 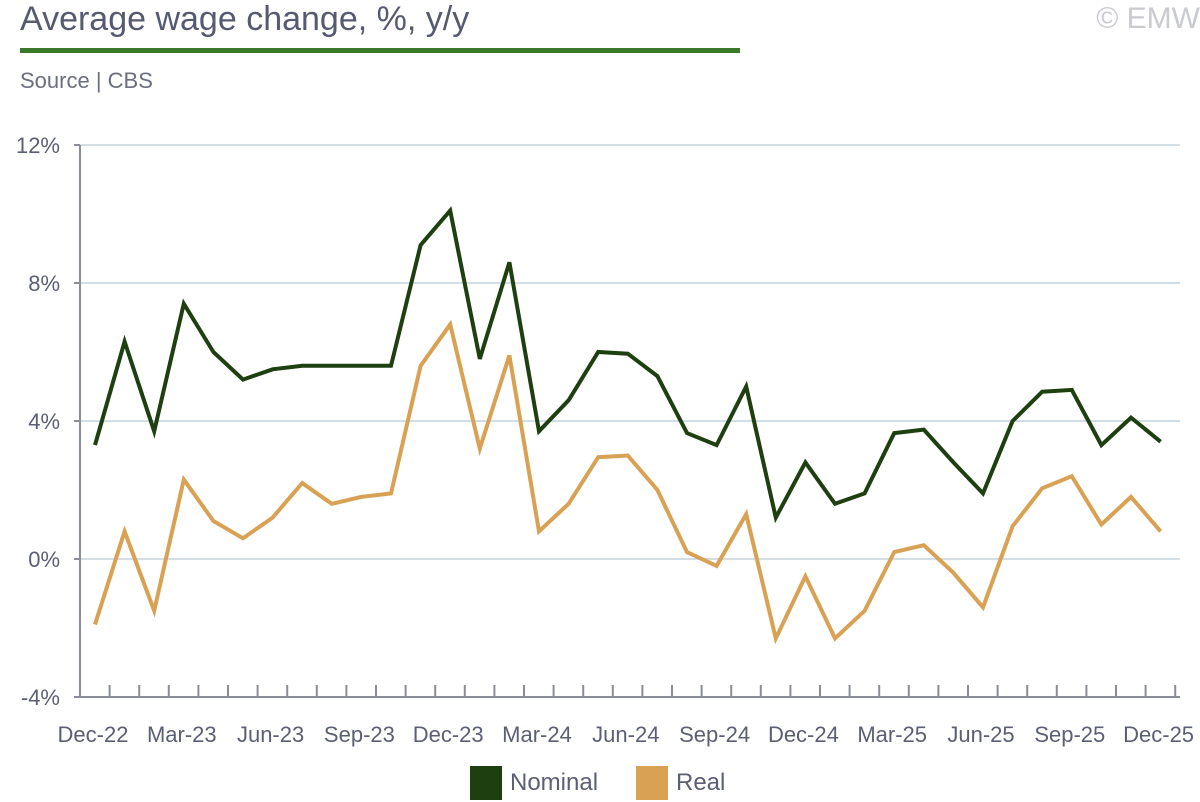 I want to click on copyright-watermark: © EMW, so click(x=1148, y=18).